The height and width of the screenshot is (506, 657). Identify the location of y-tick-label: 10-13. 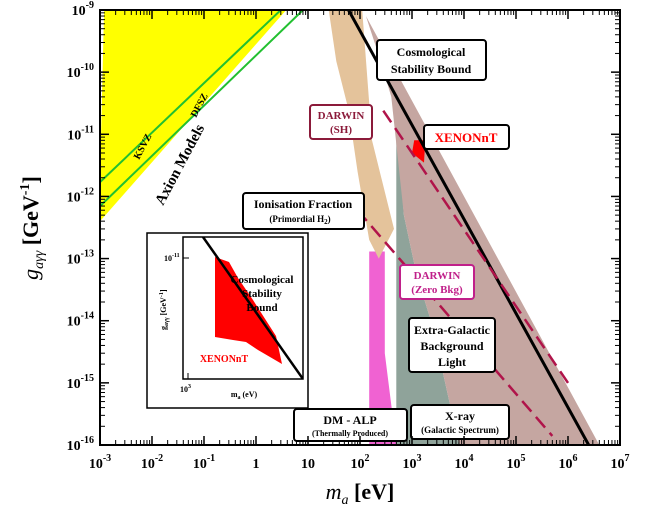
(80, 258).